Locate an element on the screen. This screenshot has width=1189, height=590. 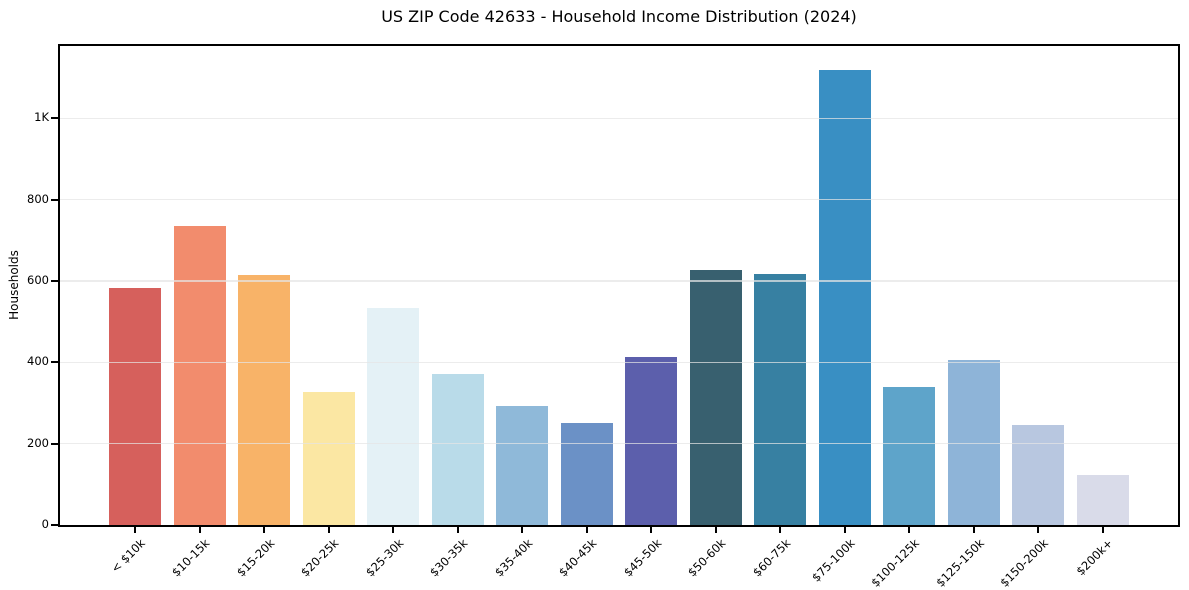
bar-10k is located at coordinates (135, 406).